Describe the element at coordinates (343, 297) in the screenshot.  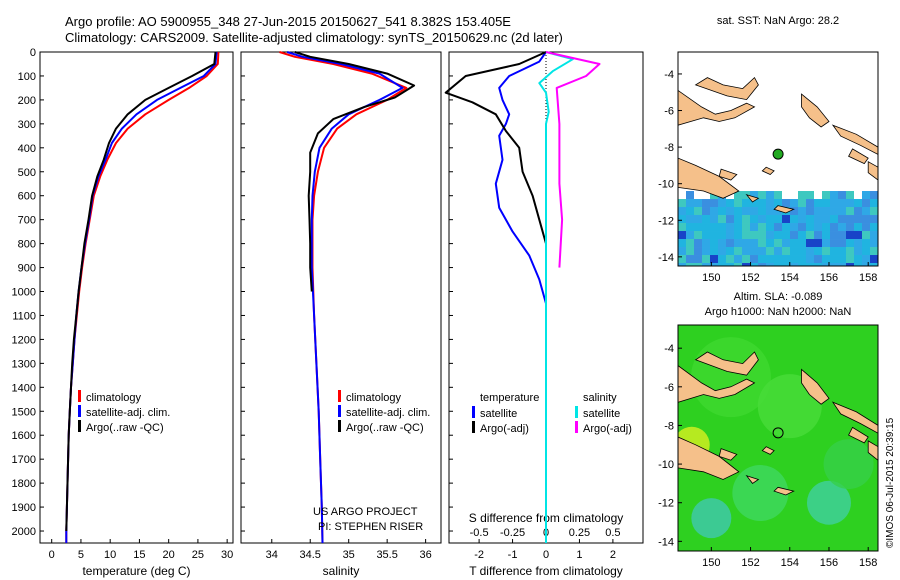
I see `series-climatology` at that location.